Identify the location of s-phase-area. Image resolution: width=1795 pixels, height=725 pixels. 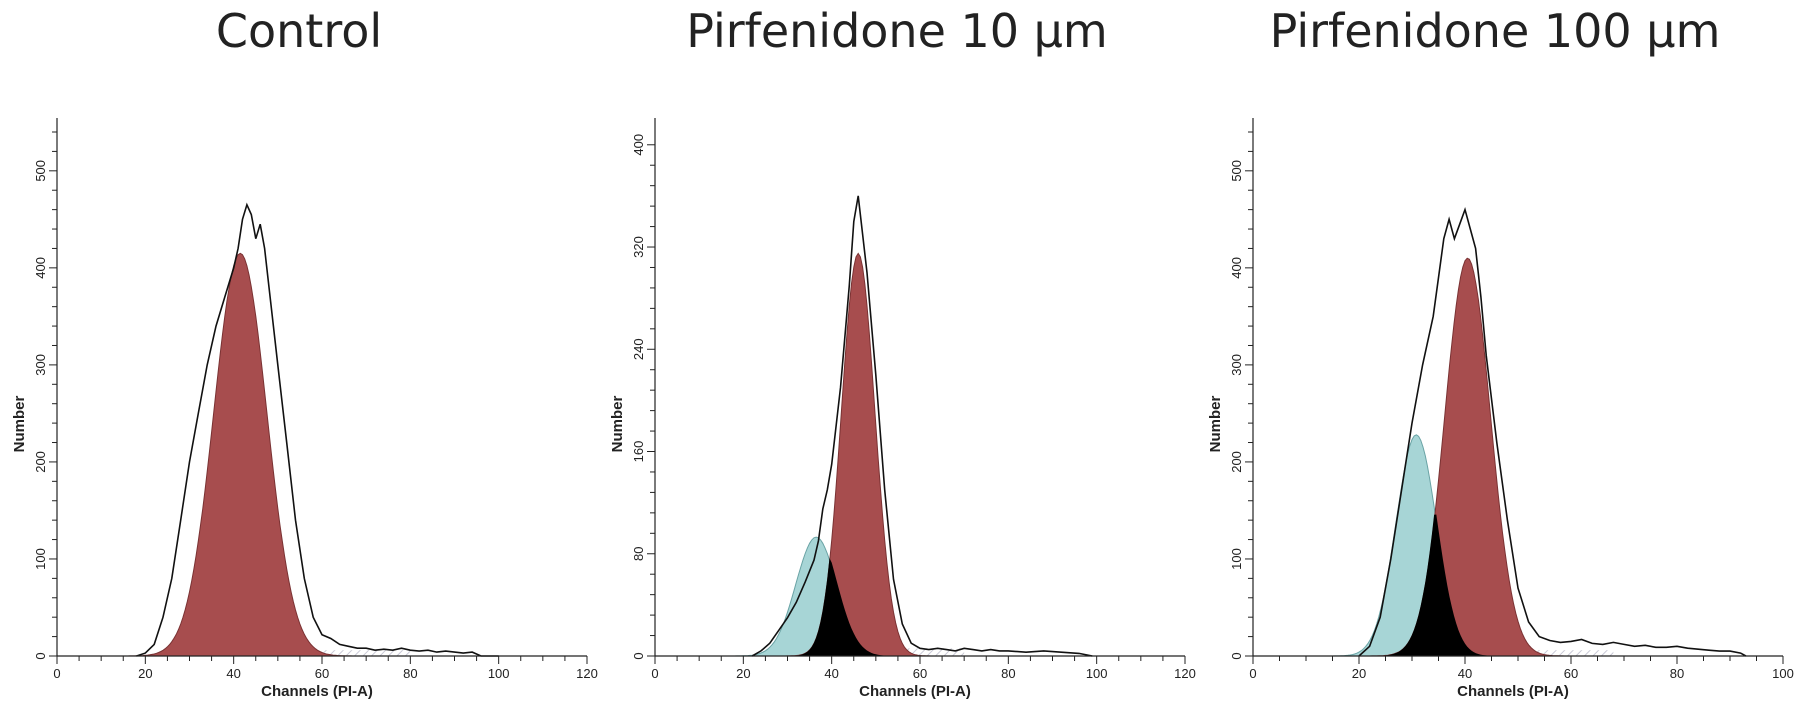
(920, 607).